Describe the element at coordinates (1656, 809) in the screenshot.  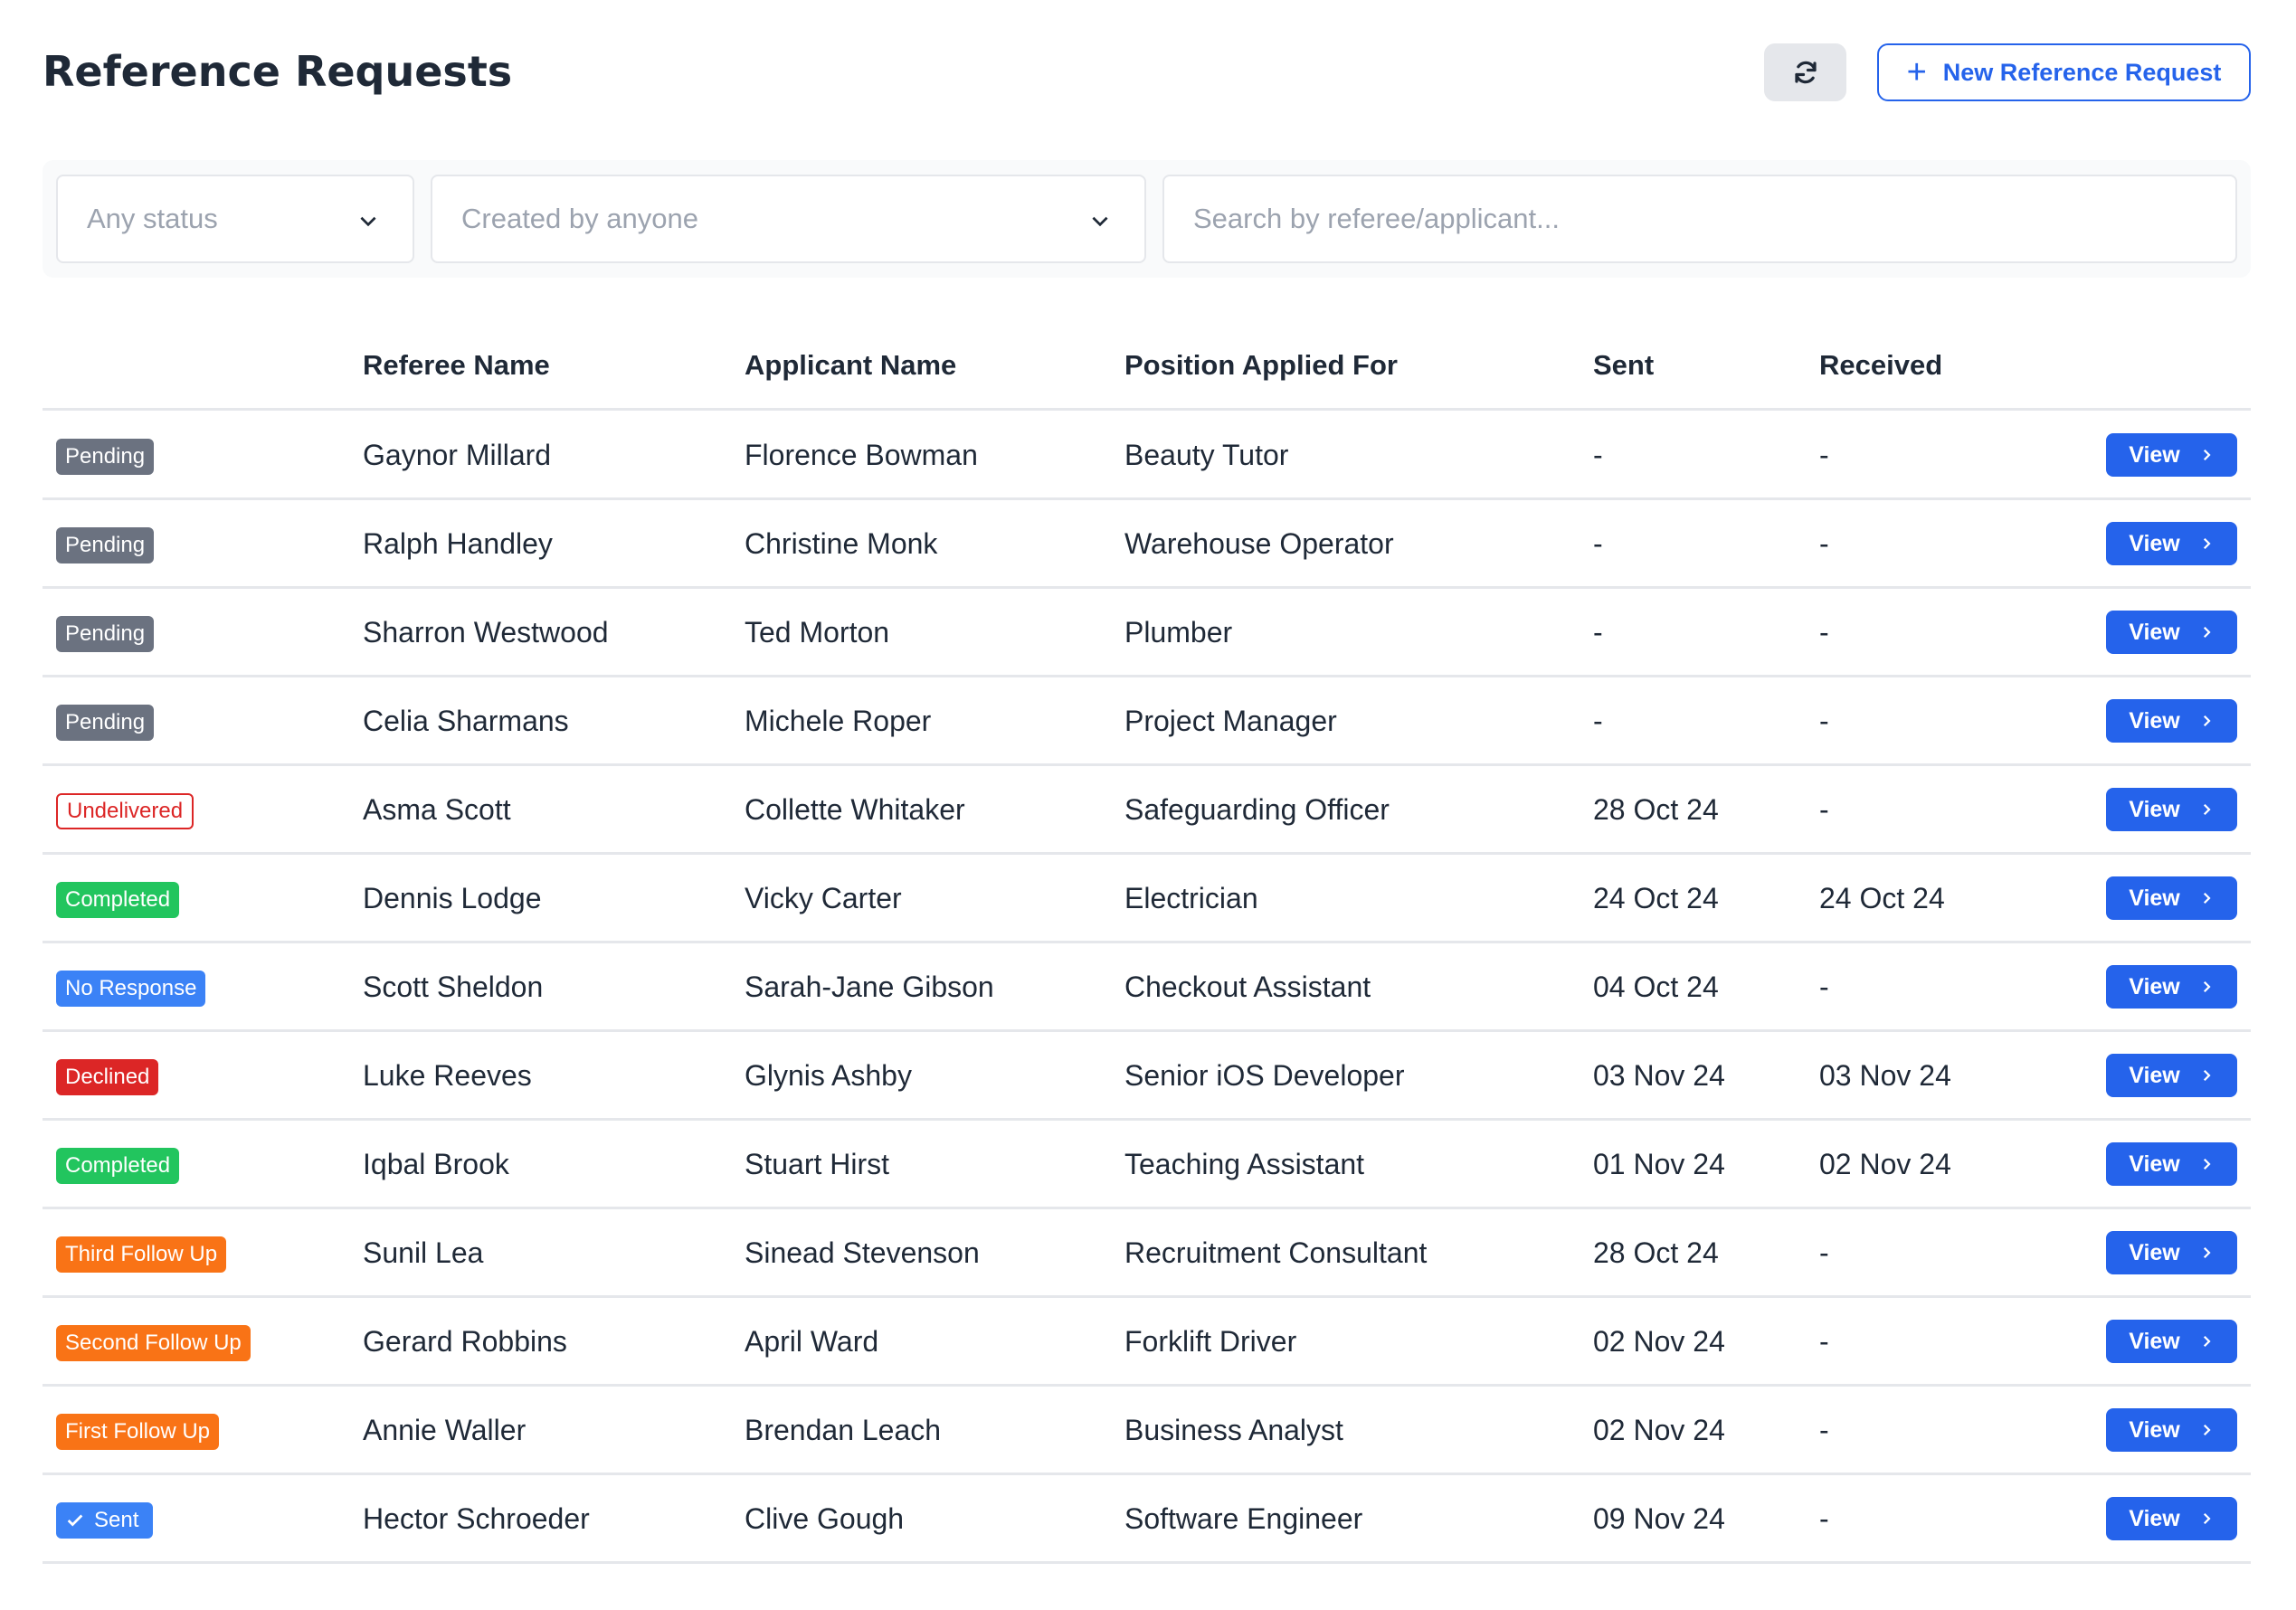
I see `sent-date: 28 Oct 24` at that location.